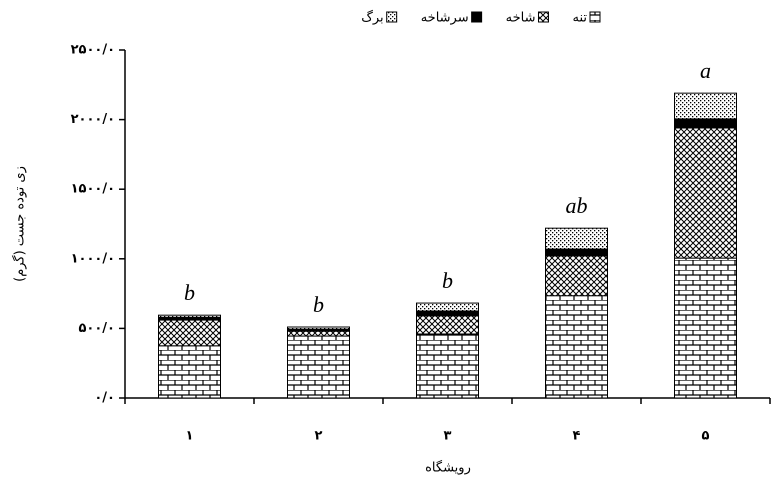 This screenshot has height=483, width=774. I want to click on bar-annotation: a, so click(705, 70).